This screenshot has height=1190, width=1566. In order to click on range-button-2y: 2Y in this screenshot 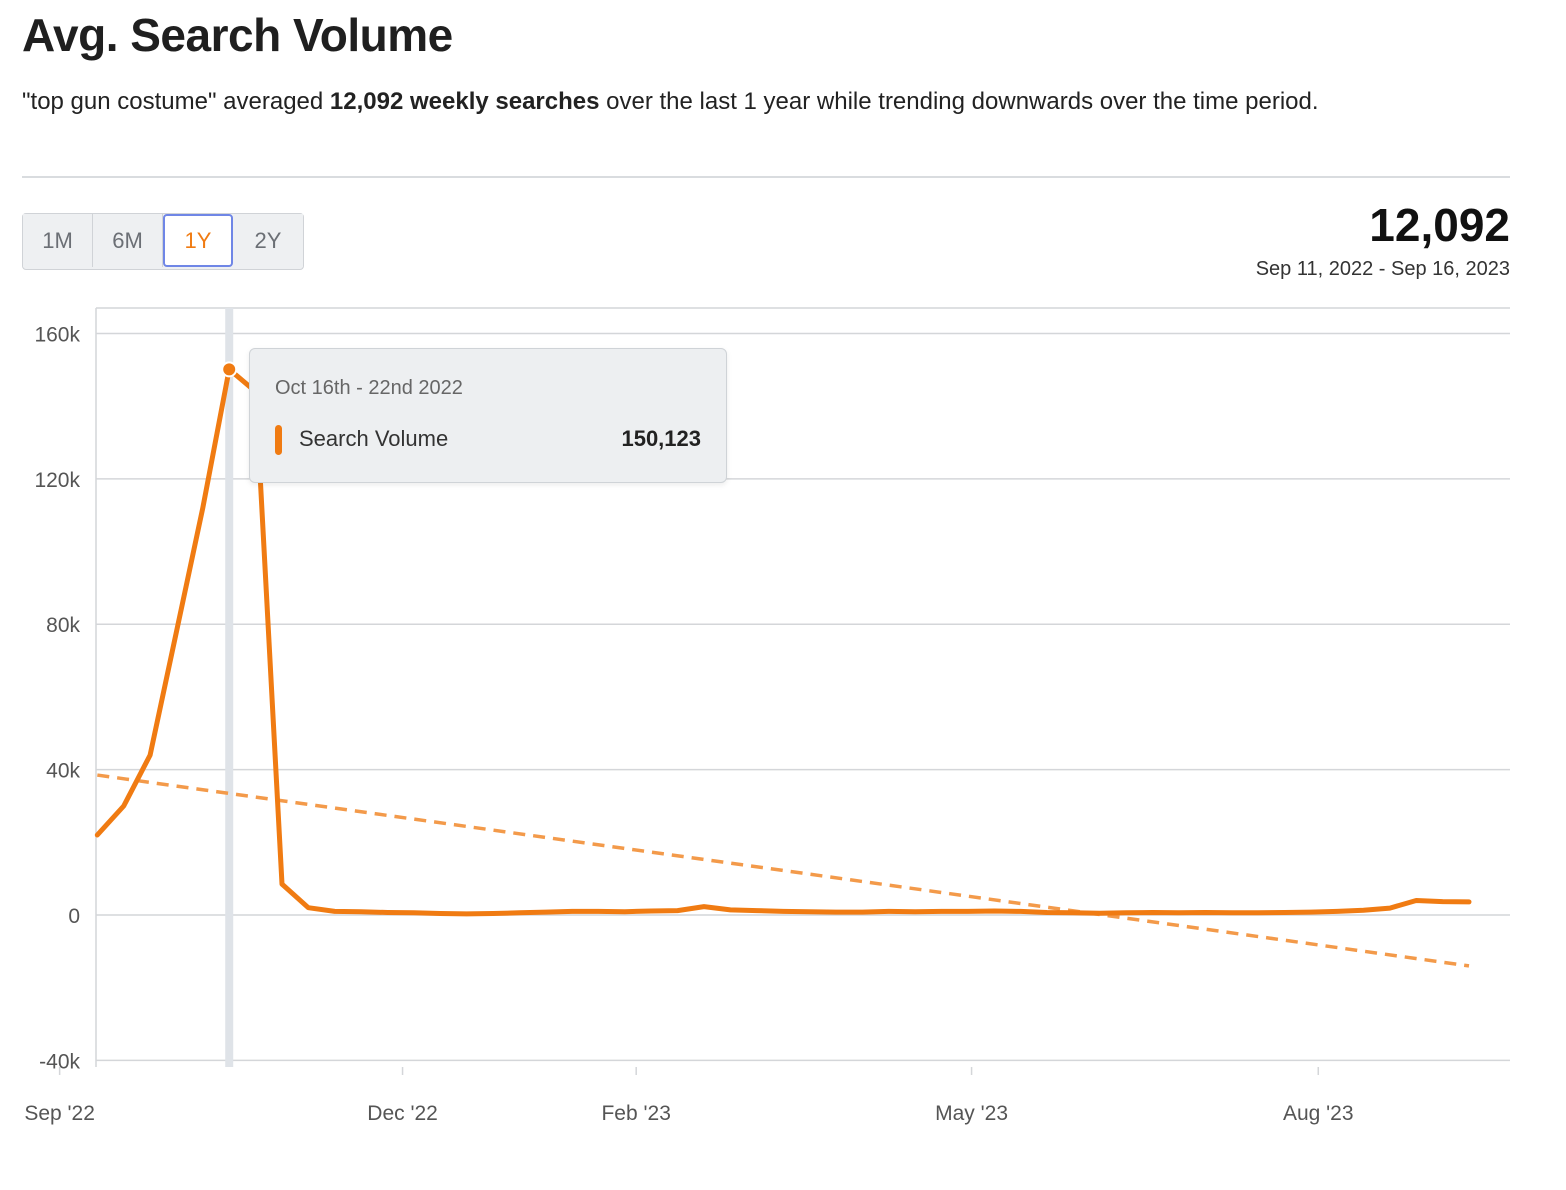, I will do `click(268, 240)`.